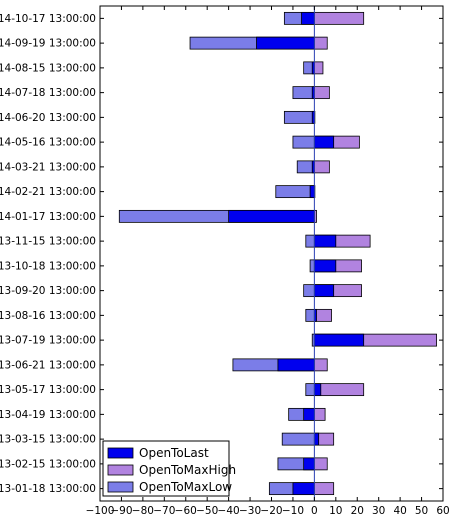 This screenshot has width=474, height=522. Describe the element at coordinates (48, 93) in the screenshot. I see `y-tick-label: 2014-07-18 13:00:00` at that location.